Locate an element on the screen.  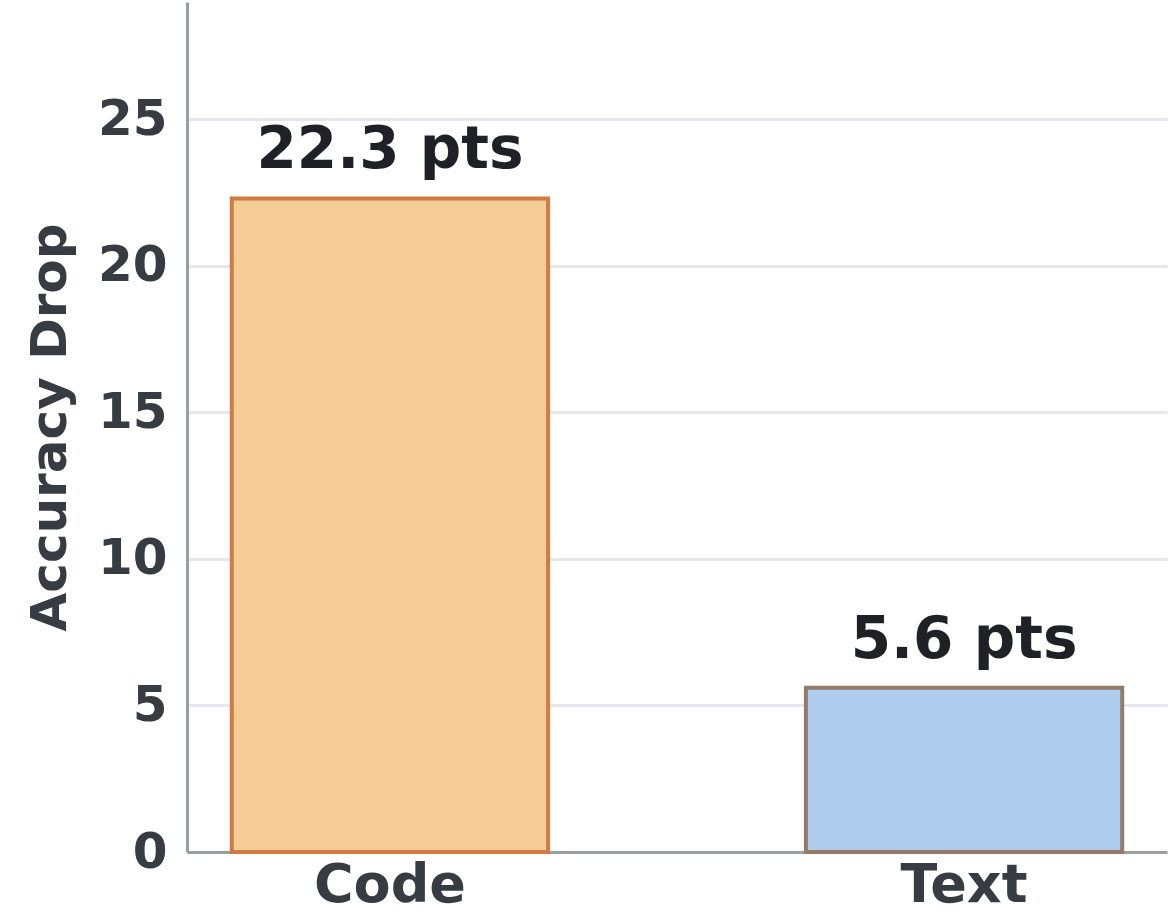
y-tick-label: 20 is located at coordinates (132, 264).